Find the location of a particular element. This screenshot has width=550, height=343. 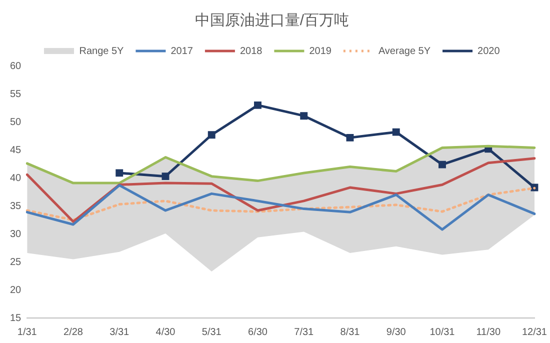

legend-label: Average 5Y is located at coordinates (404, 51).